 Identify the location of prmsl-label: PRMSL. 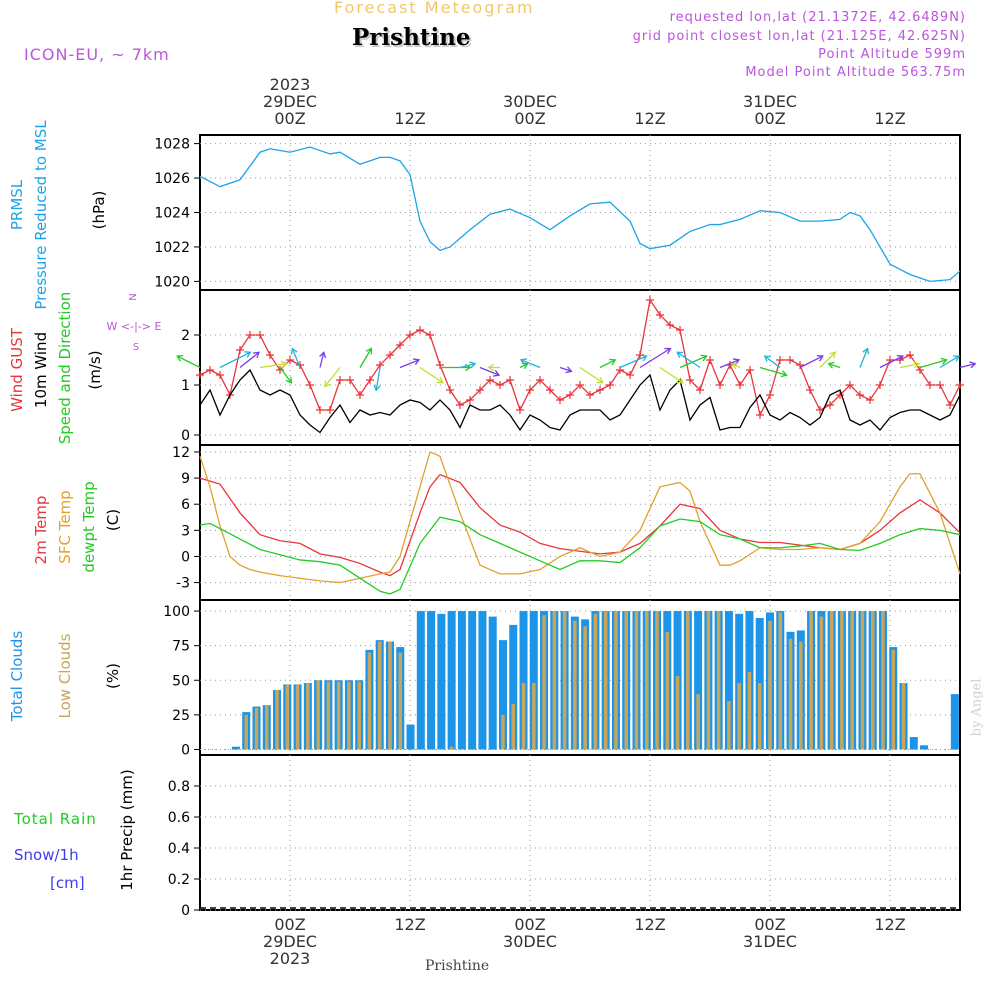
(17, 204).